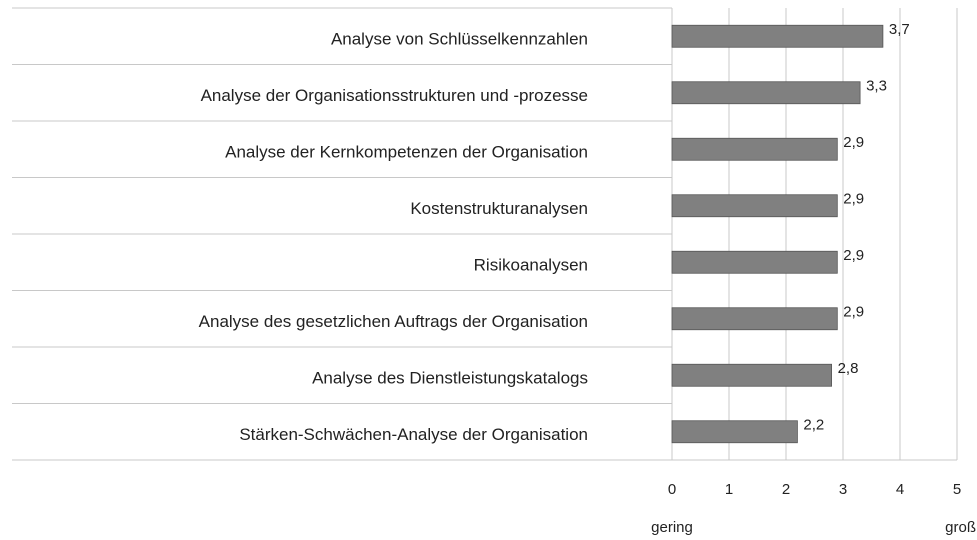  Describe the element at coordinates (843, 489) in the screenshot. I see `x-tick-label: 3` at that location.